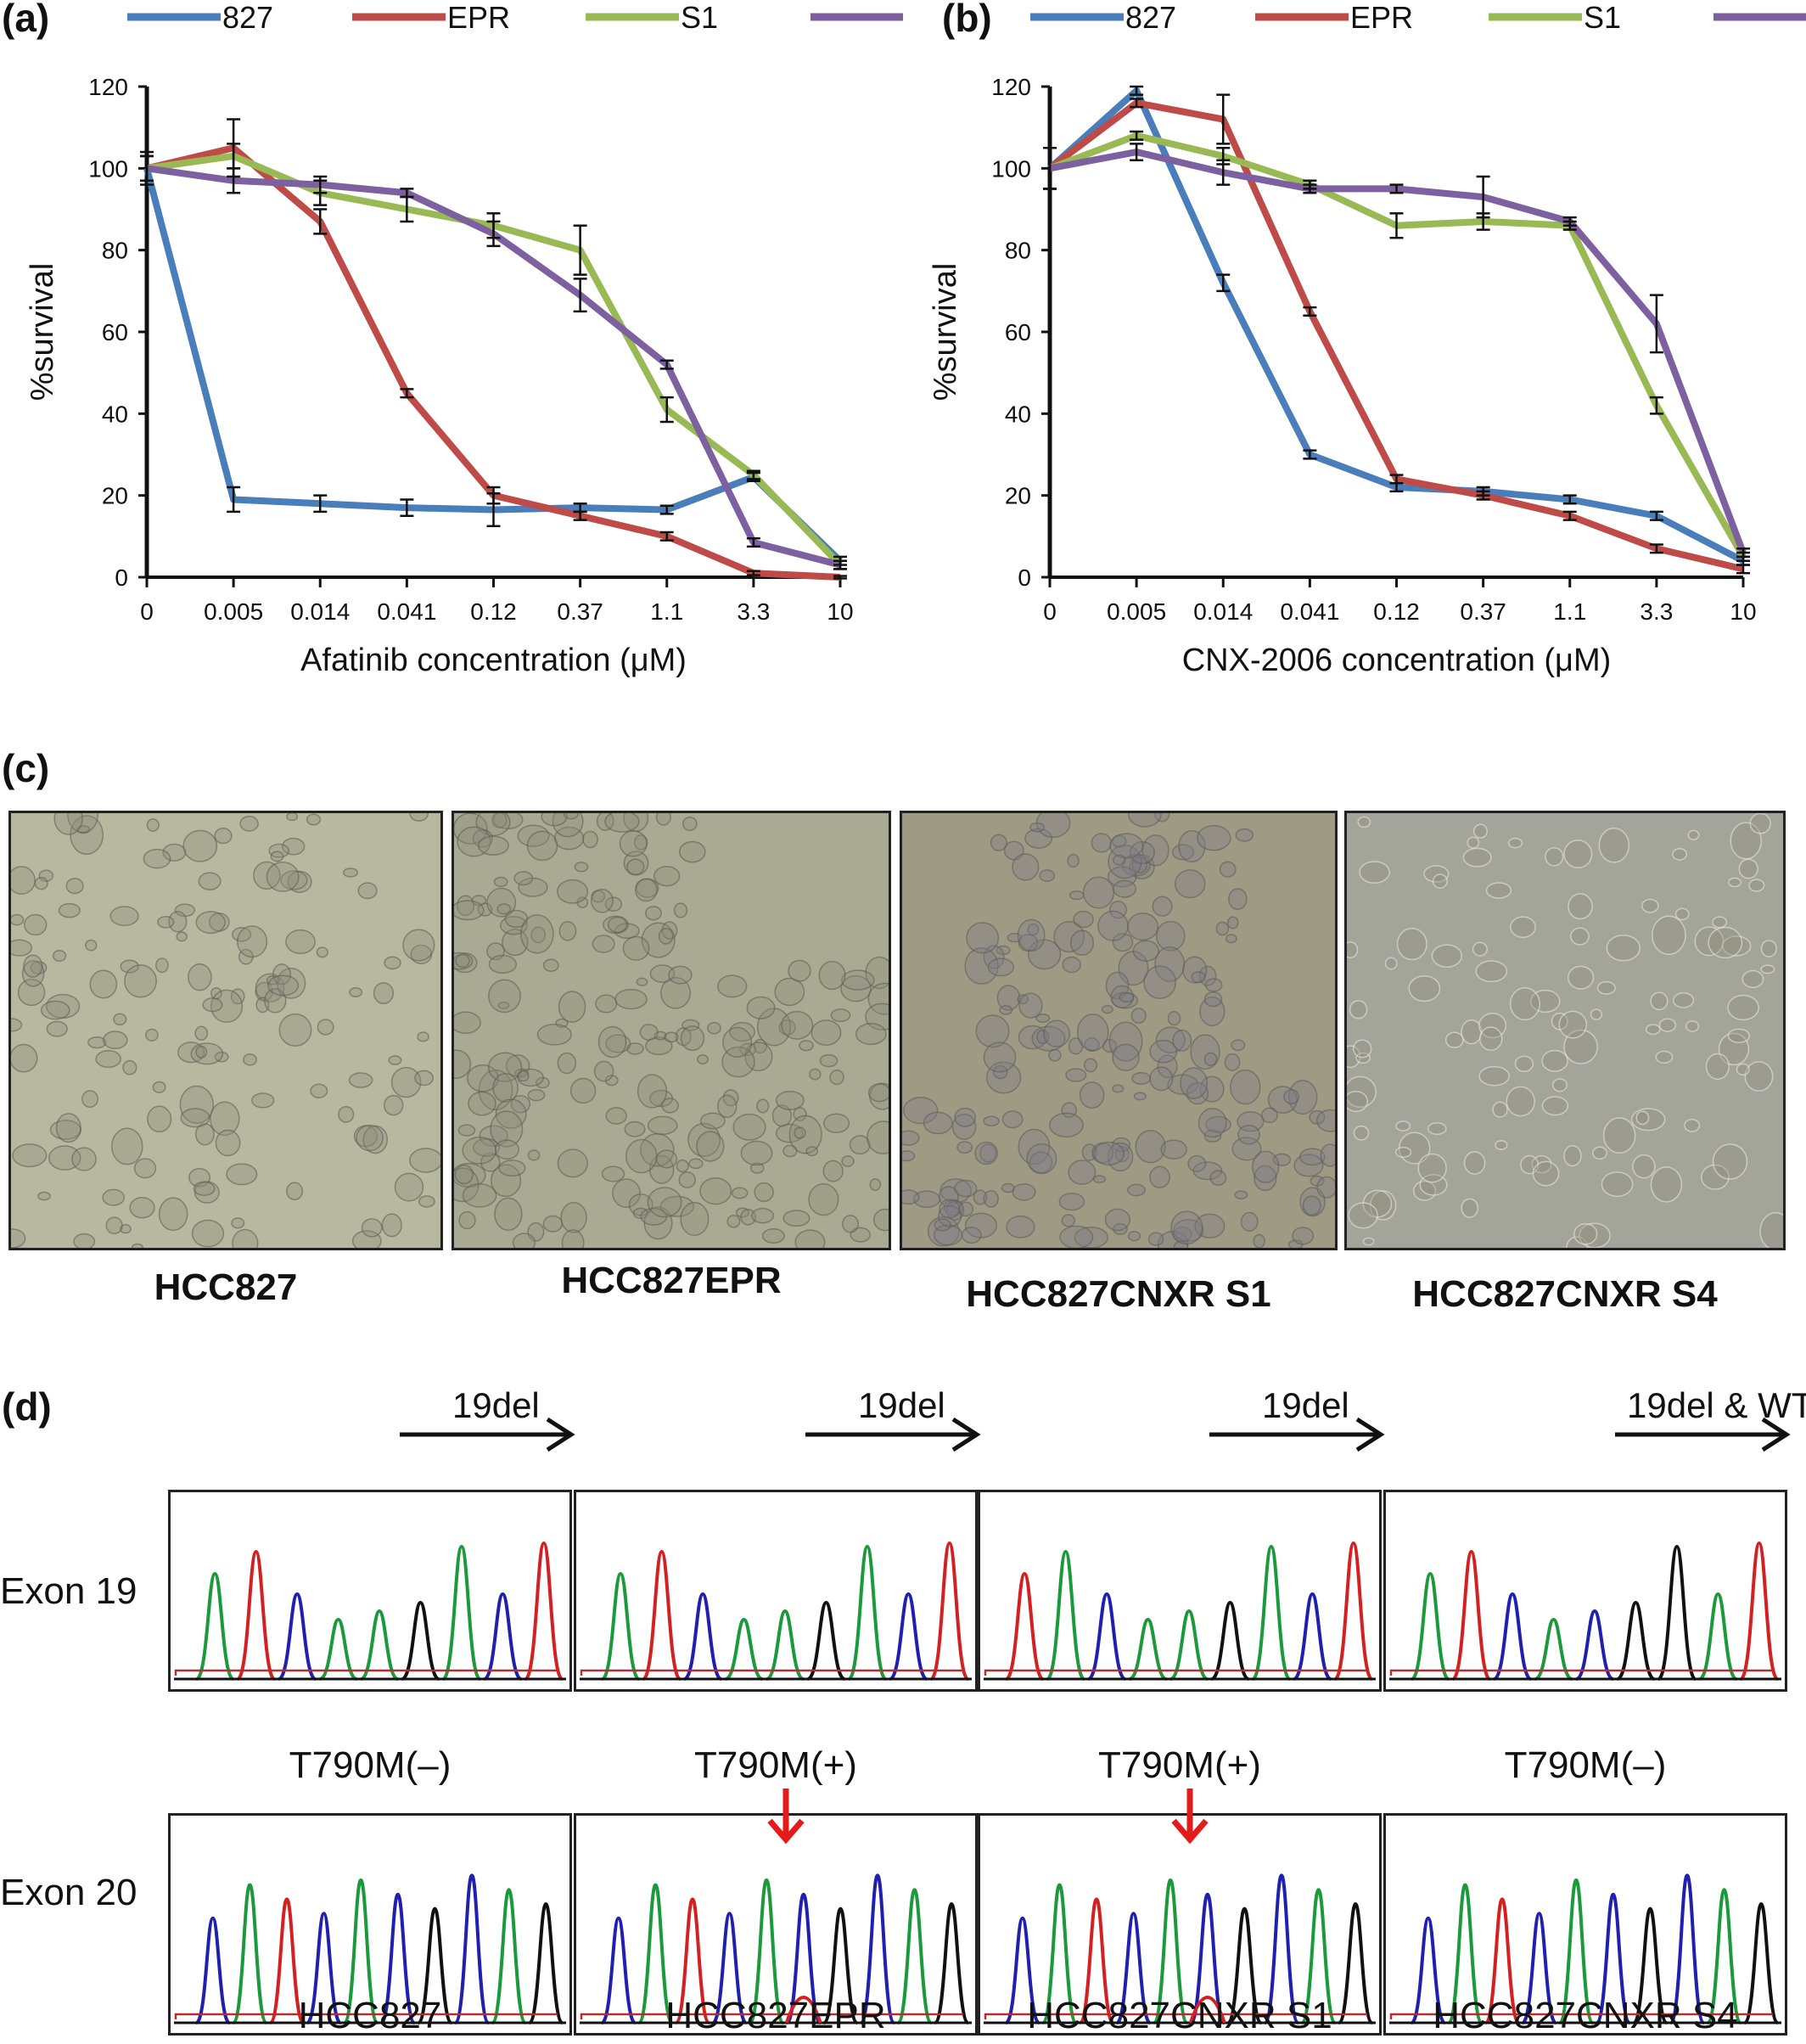  I want to click on y-tick-label: 80, so click(115, 251).